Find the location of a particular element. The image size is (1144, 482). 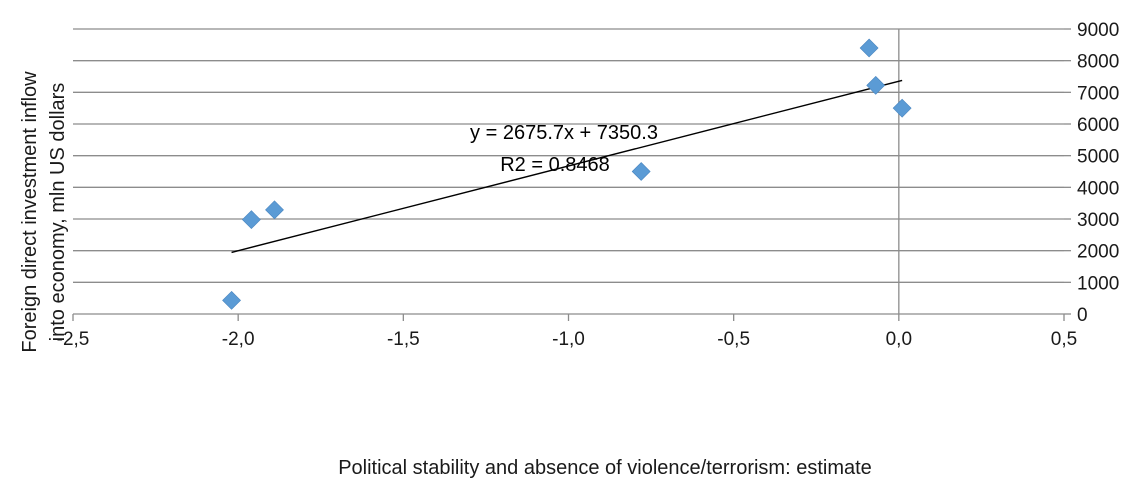

x-tick-label-0: -2,5 is located at coordinates (73, 339).